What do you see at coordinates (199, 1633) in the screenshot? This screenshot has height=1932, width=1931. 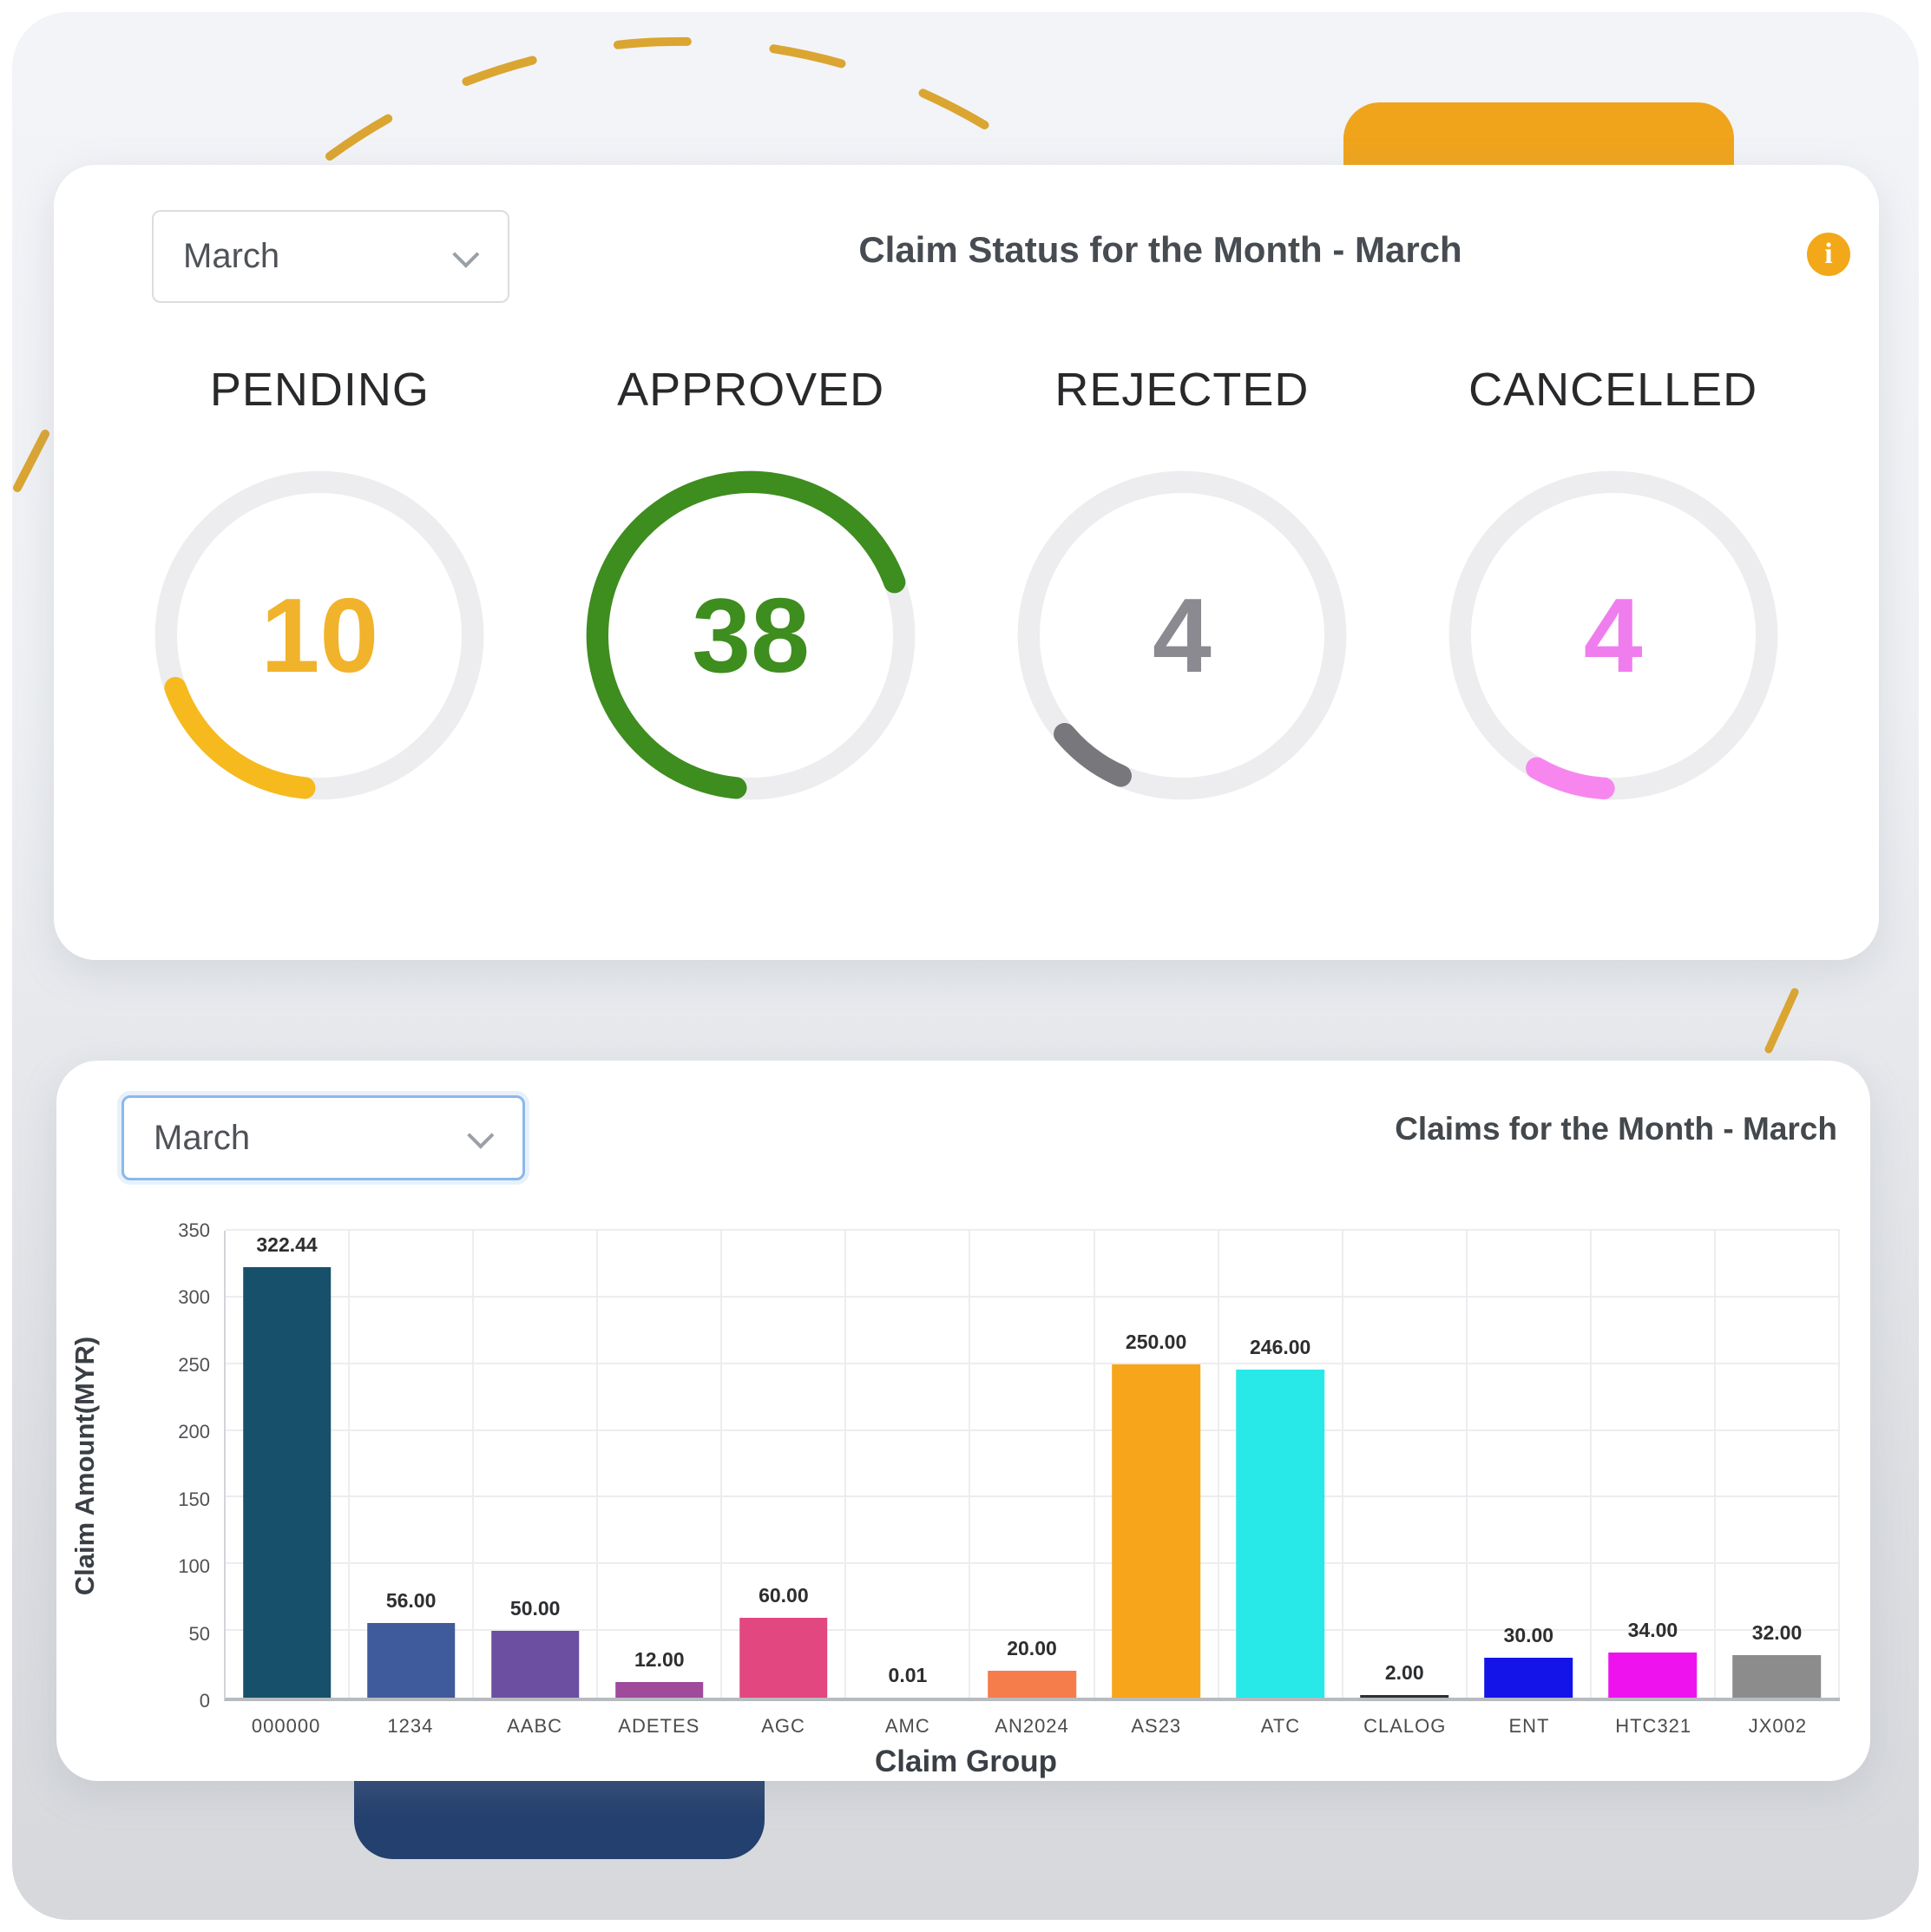 I see `y-tick-label: 50` at bounding box center [199, 1633].